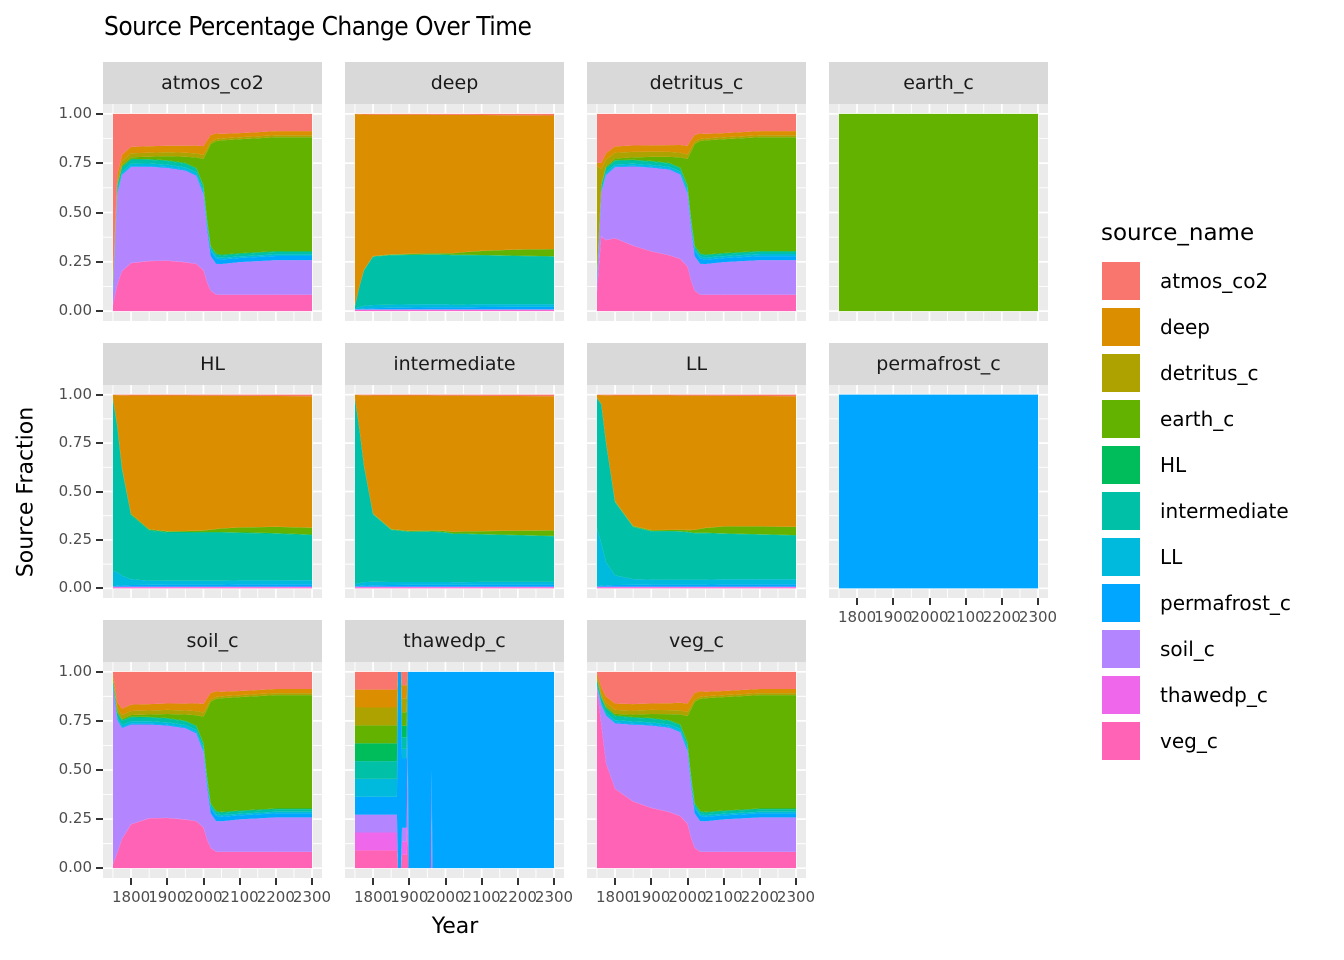 Image resolution: width=1344 pixels, height=960 pixels. I want to click on area-veg_c-veg_c, so click(696, 778).